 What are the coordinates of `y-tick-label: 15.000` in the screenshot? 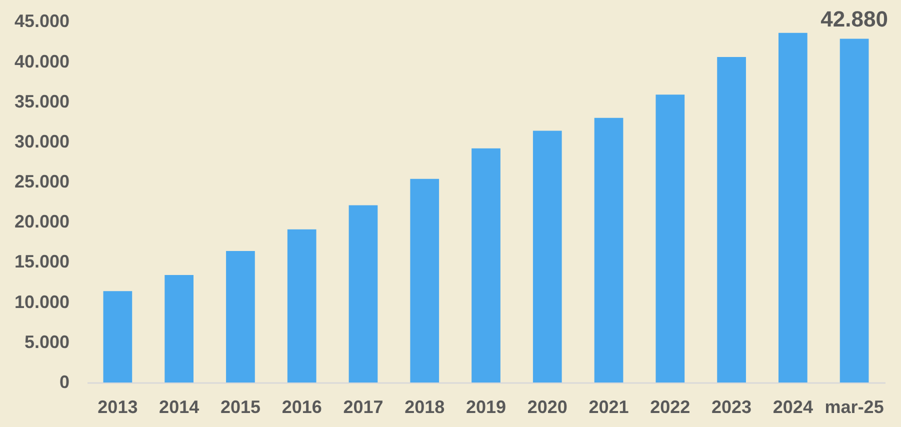 It's located at (42, 262).